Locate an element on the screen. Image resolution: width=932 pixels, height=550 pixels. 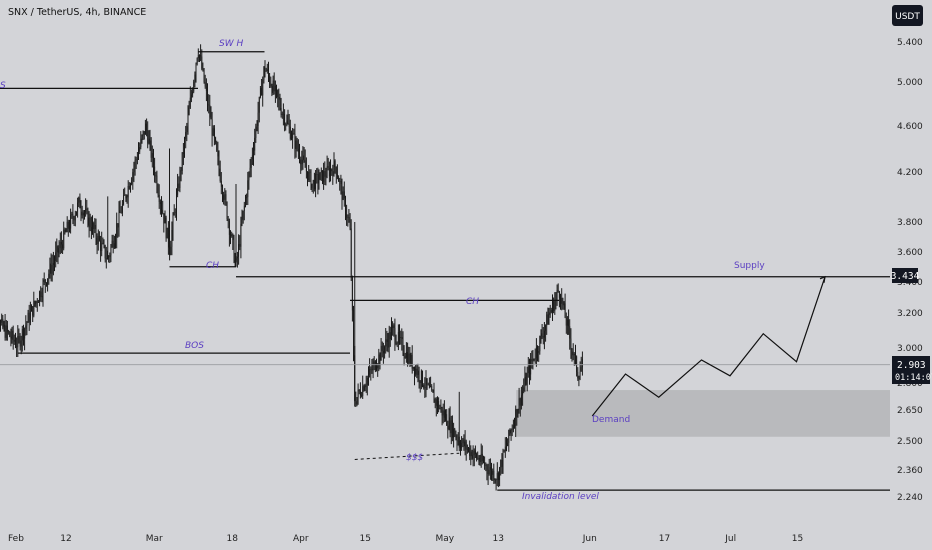
time-axis: Feb 12 Mar 18 Apr 15 May 13 Jun 17 Jul 15 is located at coordinates (405, 539).